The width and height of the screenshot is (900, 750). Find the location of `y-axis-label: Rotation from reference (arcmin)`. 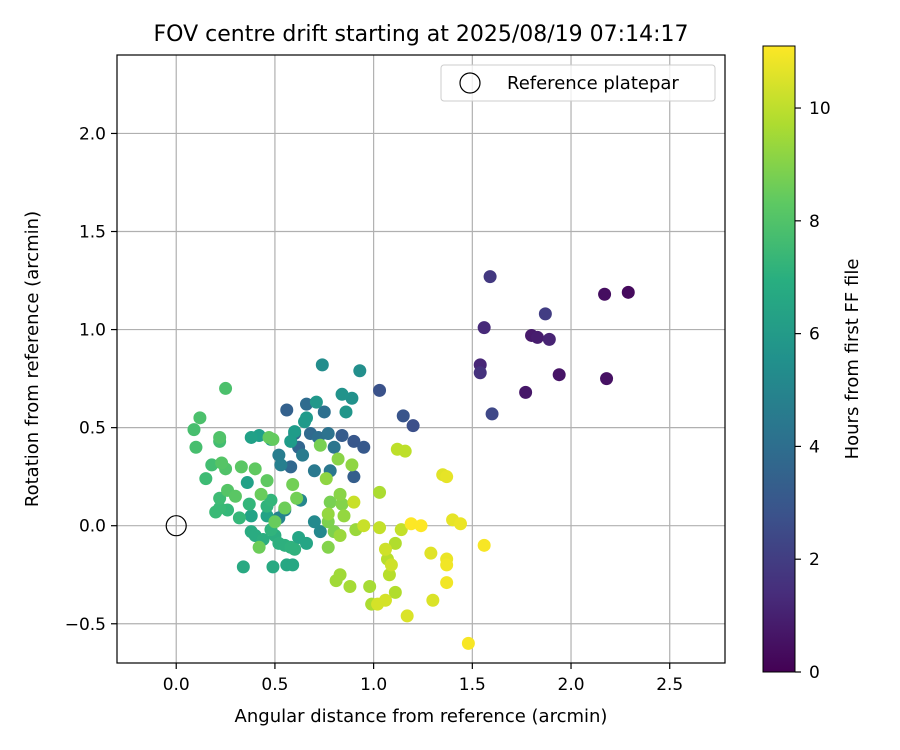

y-axis-label: Rotation from reference (arcmin) is located at coordinates (32, 359).